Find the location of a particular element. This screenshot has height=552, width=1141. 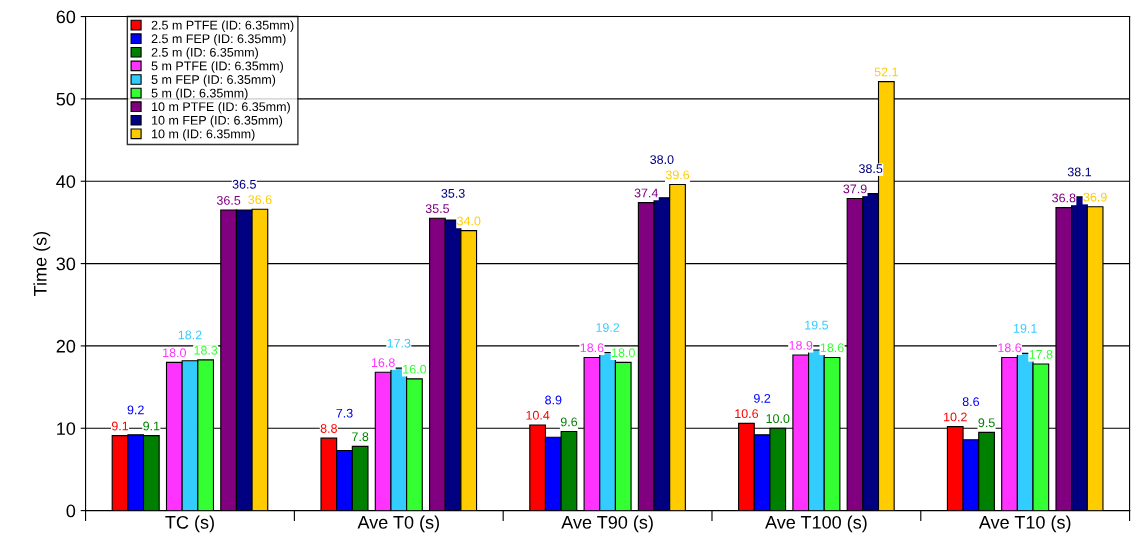

data-label: 36.6 is located at coordinates (260, 199).